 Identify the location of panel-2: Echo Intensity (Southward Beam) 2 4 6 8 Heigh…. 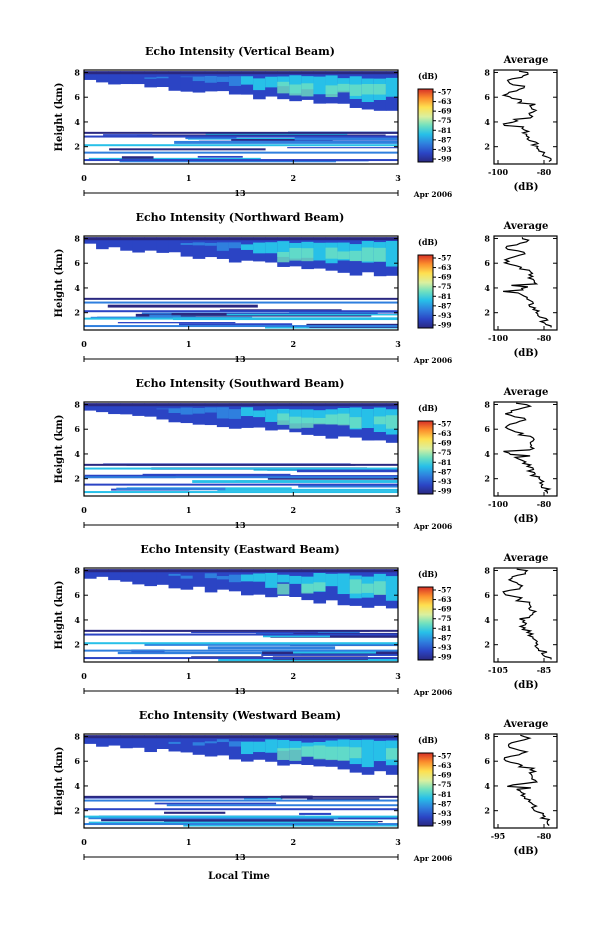
(306, 454).